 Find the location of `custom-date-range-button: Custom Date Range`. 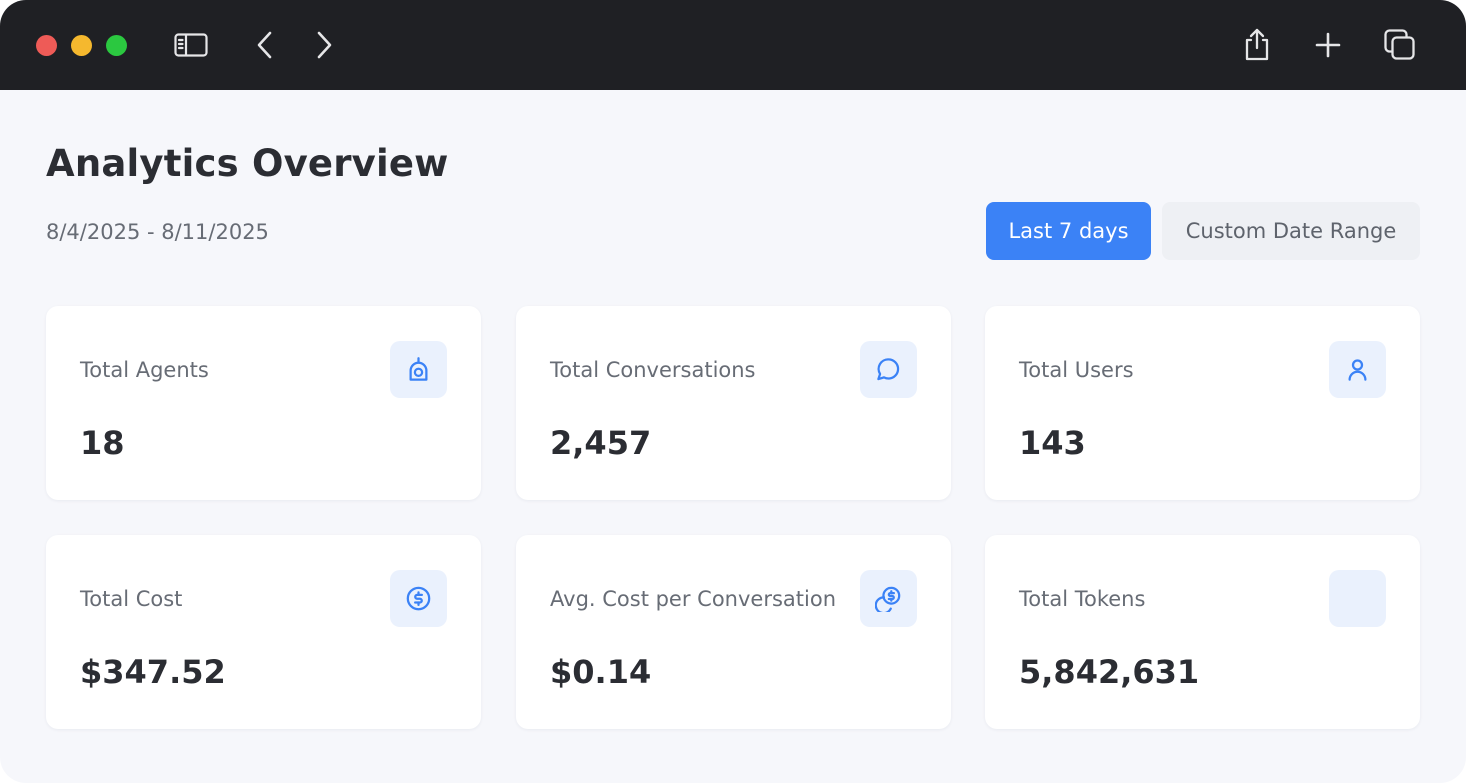

custom-date-range-button: Custom Date Range is located at coordinates (1291, 231).